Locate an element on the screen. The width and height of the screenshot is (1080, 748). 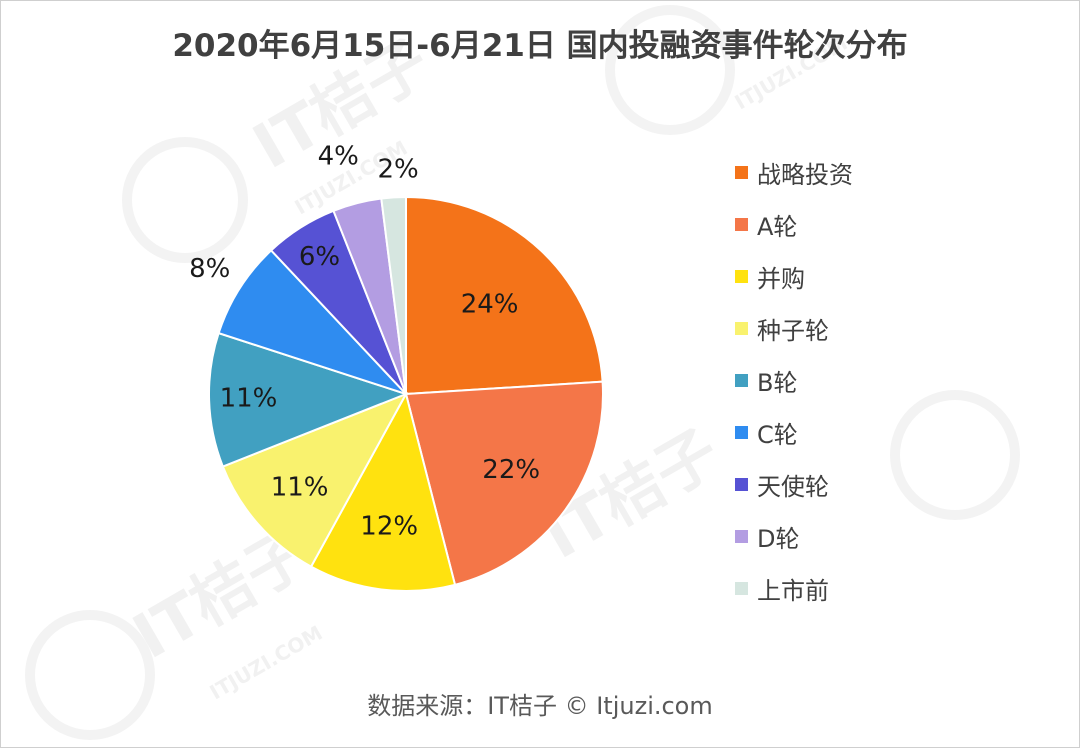
legend-item-2: A轮 is located at coordinates (794, 224).